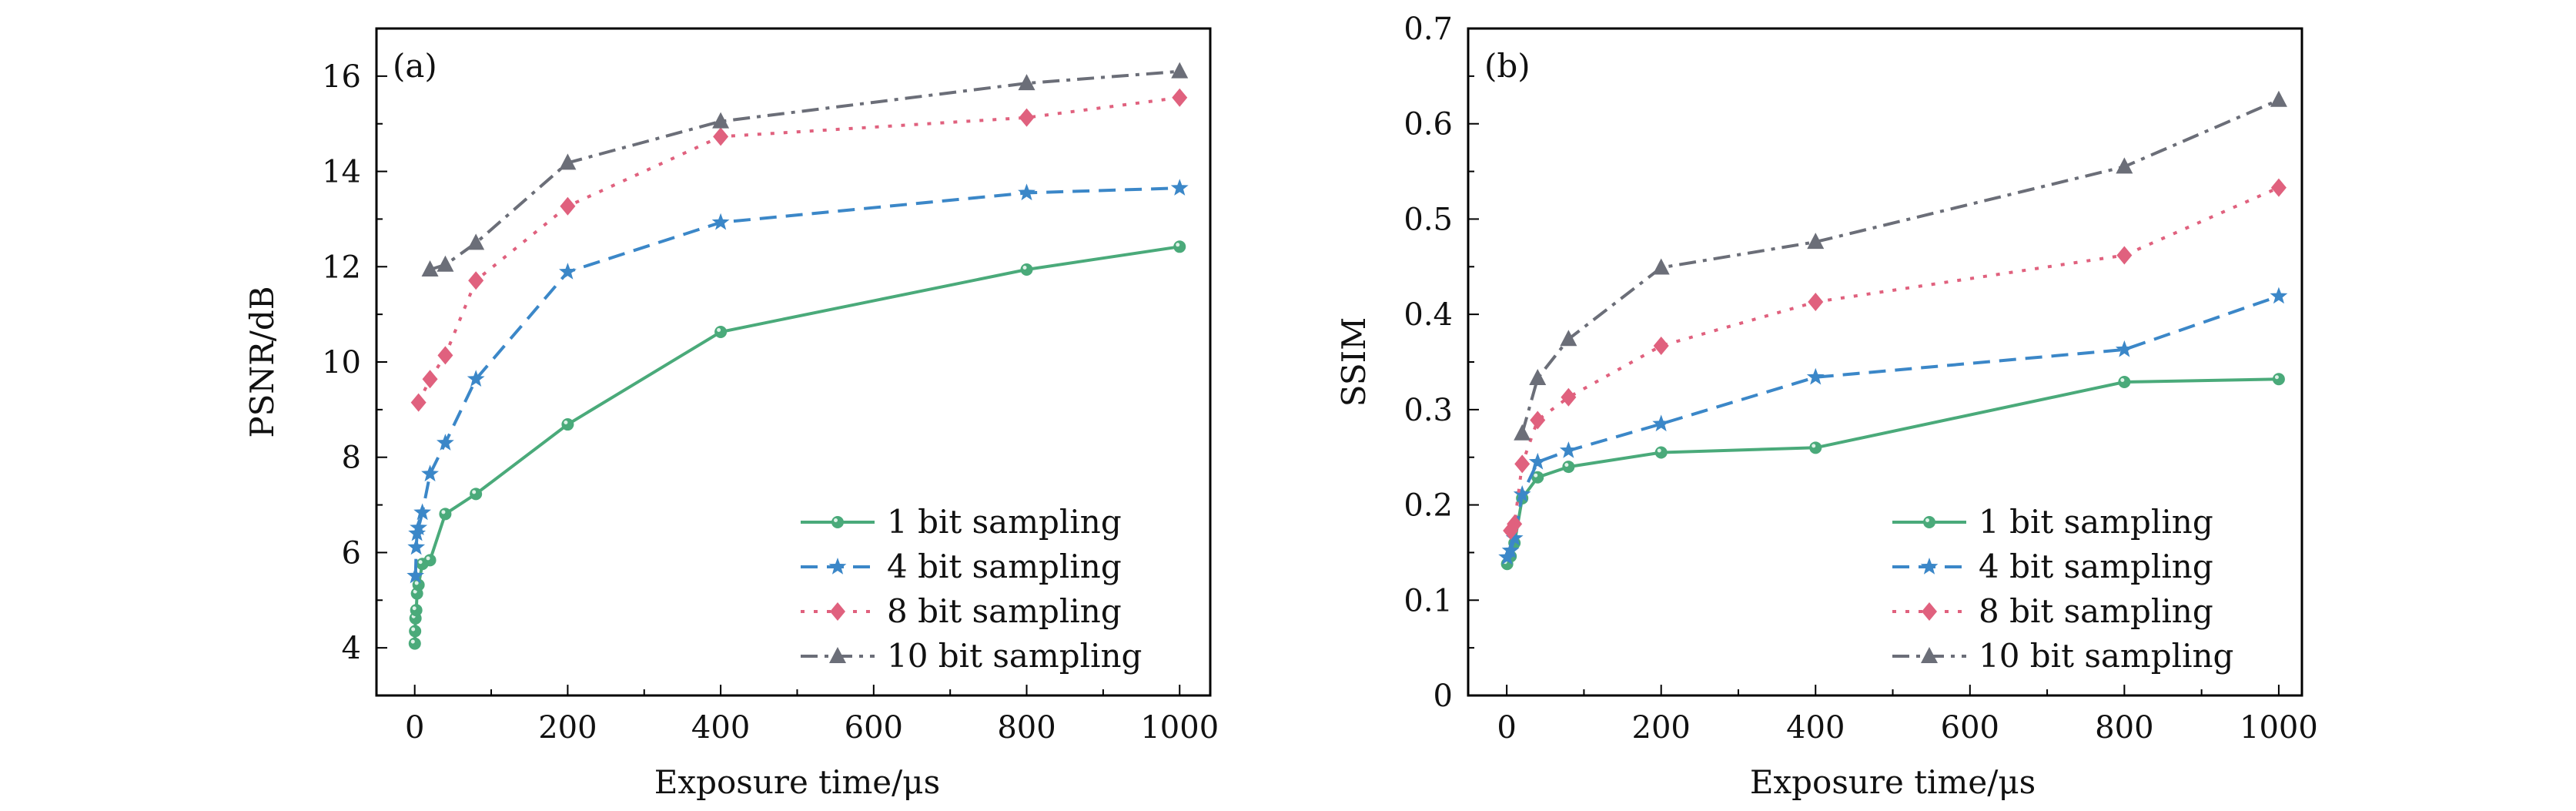 This screenshot has height=811, width=2576. What do you see at coordinates (1444, 696) in the screenshot?
I see `y-tick-label: 0` at bounding box center [1444, 696].